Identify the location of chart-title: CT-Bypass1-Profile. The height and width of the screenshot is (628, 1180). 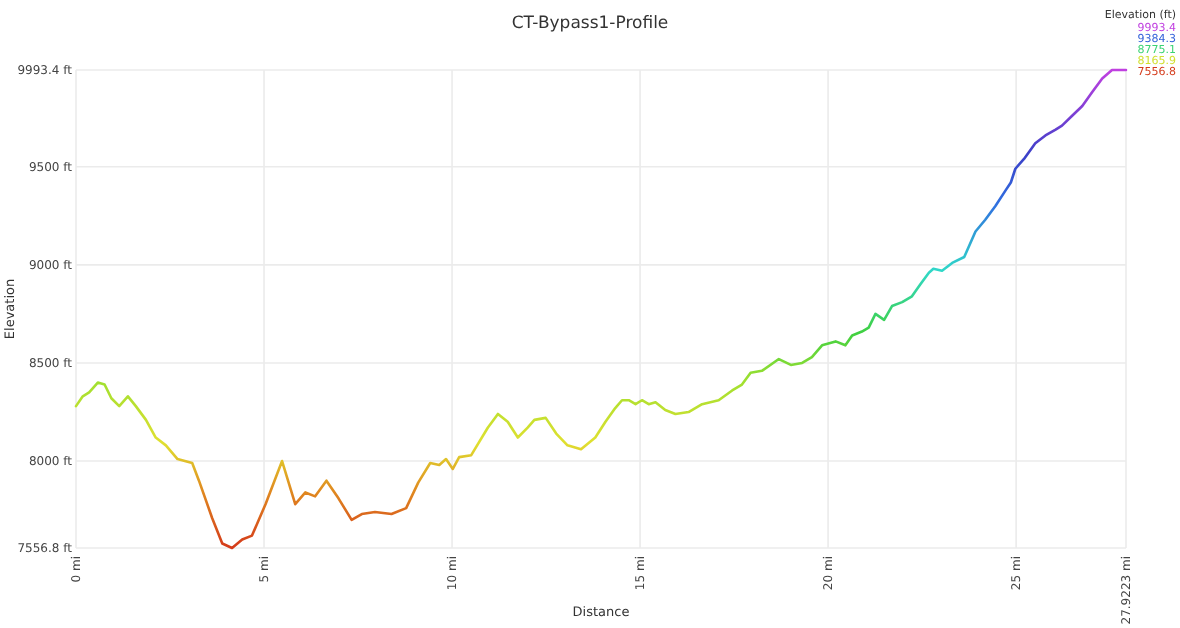
(590, 24).